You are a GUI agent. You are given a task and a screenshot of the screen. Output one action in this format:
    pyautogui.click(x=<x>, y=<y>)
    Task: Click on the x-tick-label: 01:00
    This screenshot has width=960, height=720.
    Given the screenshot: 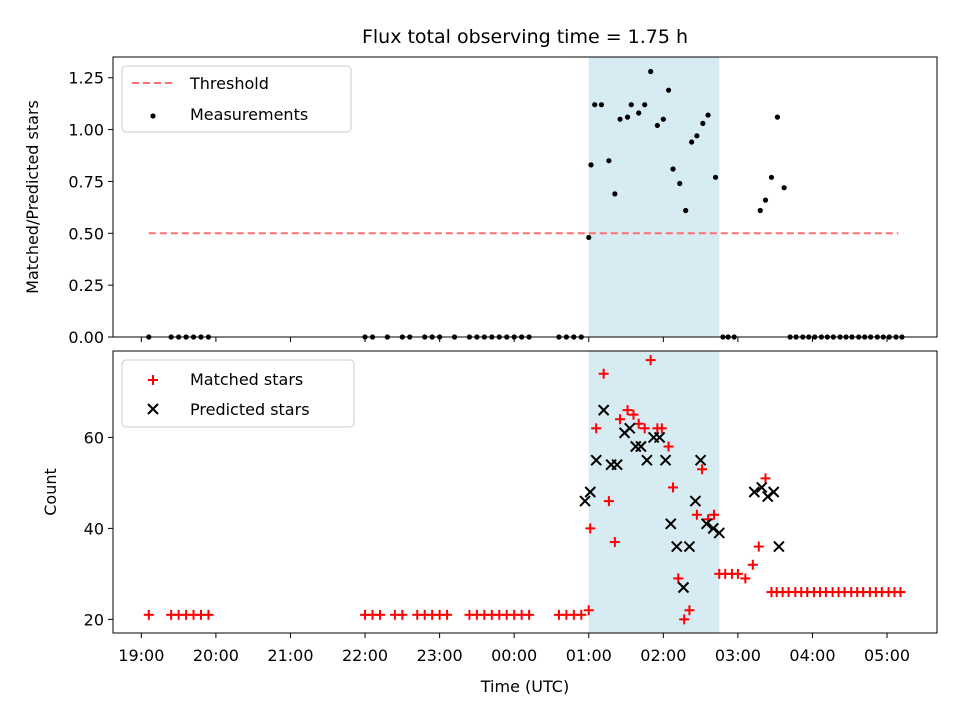 What is the action you would take?
    pyautogui.click(x=589, y=655)
    